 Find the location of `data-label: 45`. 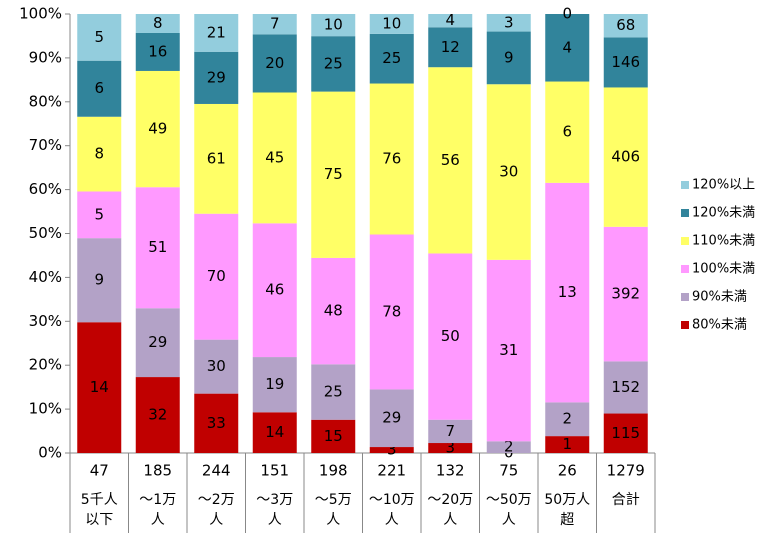

data-label: 45 is located at coordinates (274, 157).